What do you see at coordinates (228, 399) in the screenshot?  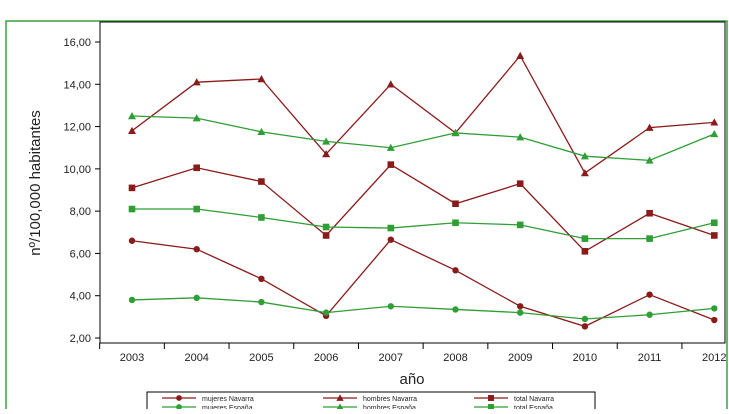 I see `legend-label: mujeres Navarra` at bounding box center [228, 399].